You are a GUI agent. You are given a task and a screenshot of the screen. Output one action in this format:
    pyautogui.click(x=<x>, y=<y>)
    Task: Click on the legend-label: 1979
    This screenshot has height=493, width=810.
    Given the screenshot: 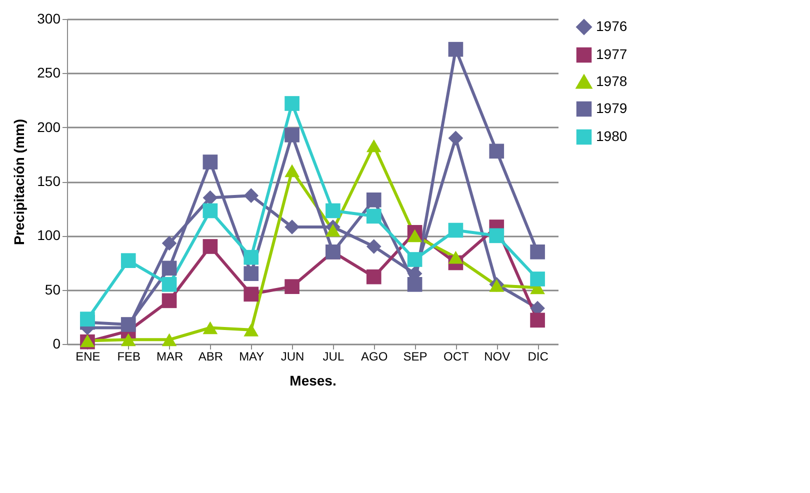 What is the action you would take?
    pyautogui.click(x=612, y=108)
    